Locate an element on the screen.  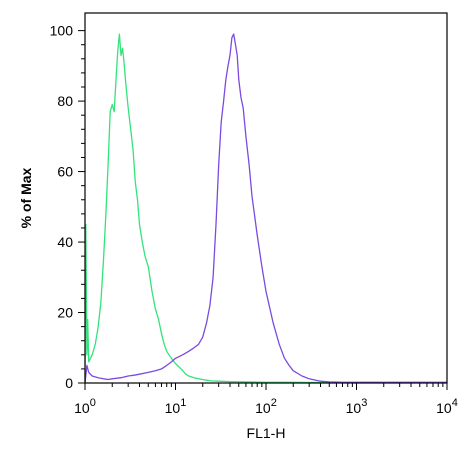
y-axis-label: % of Max is located at coordinates (26, 197).